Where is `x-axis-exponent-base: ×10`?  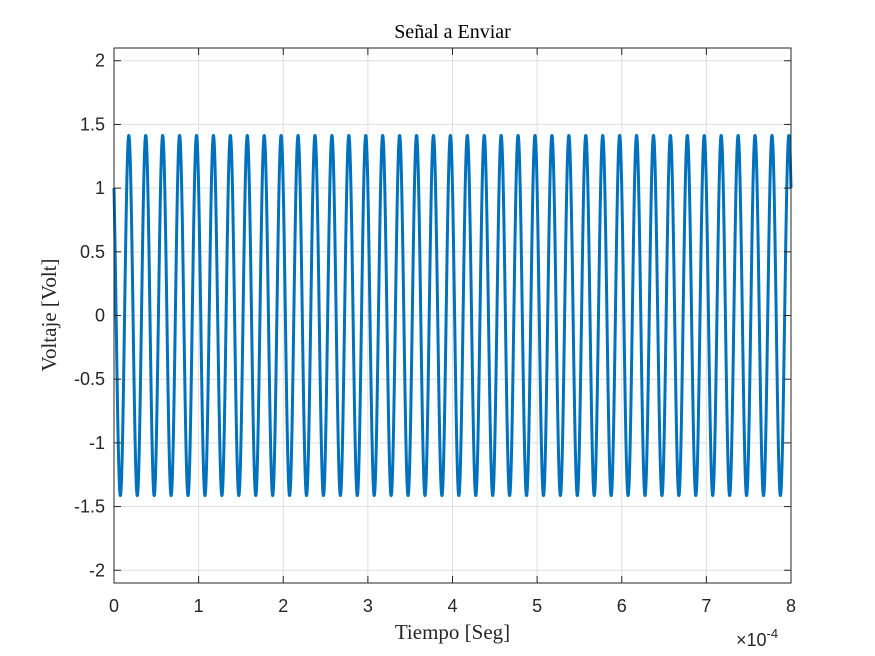
x-axis-exponent-base: ×10 is located at coordinates (751, 640).